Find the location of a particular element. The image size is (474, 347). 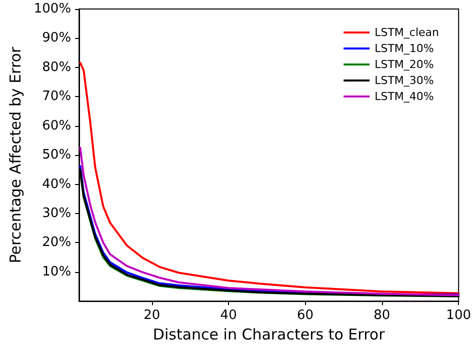

y-tick-label: 80% is located at coordinates (57, 67).